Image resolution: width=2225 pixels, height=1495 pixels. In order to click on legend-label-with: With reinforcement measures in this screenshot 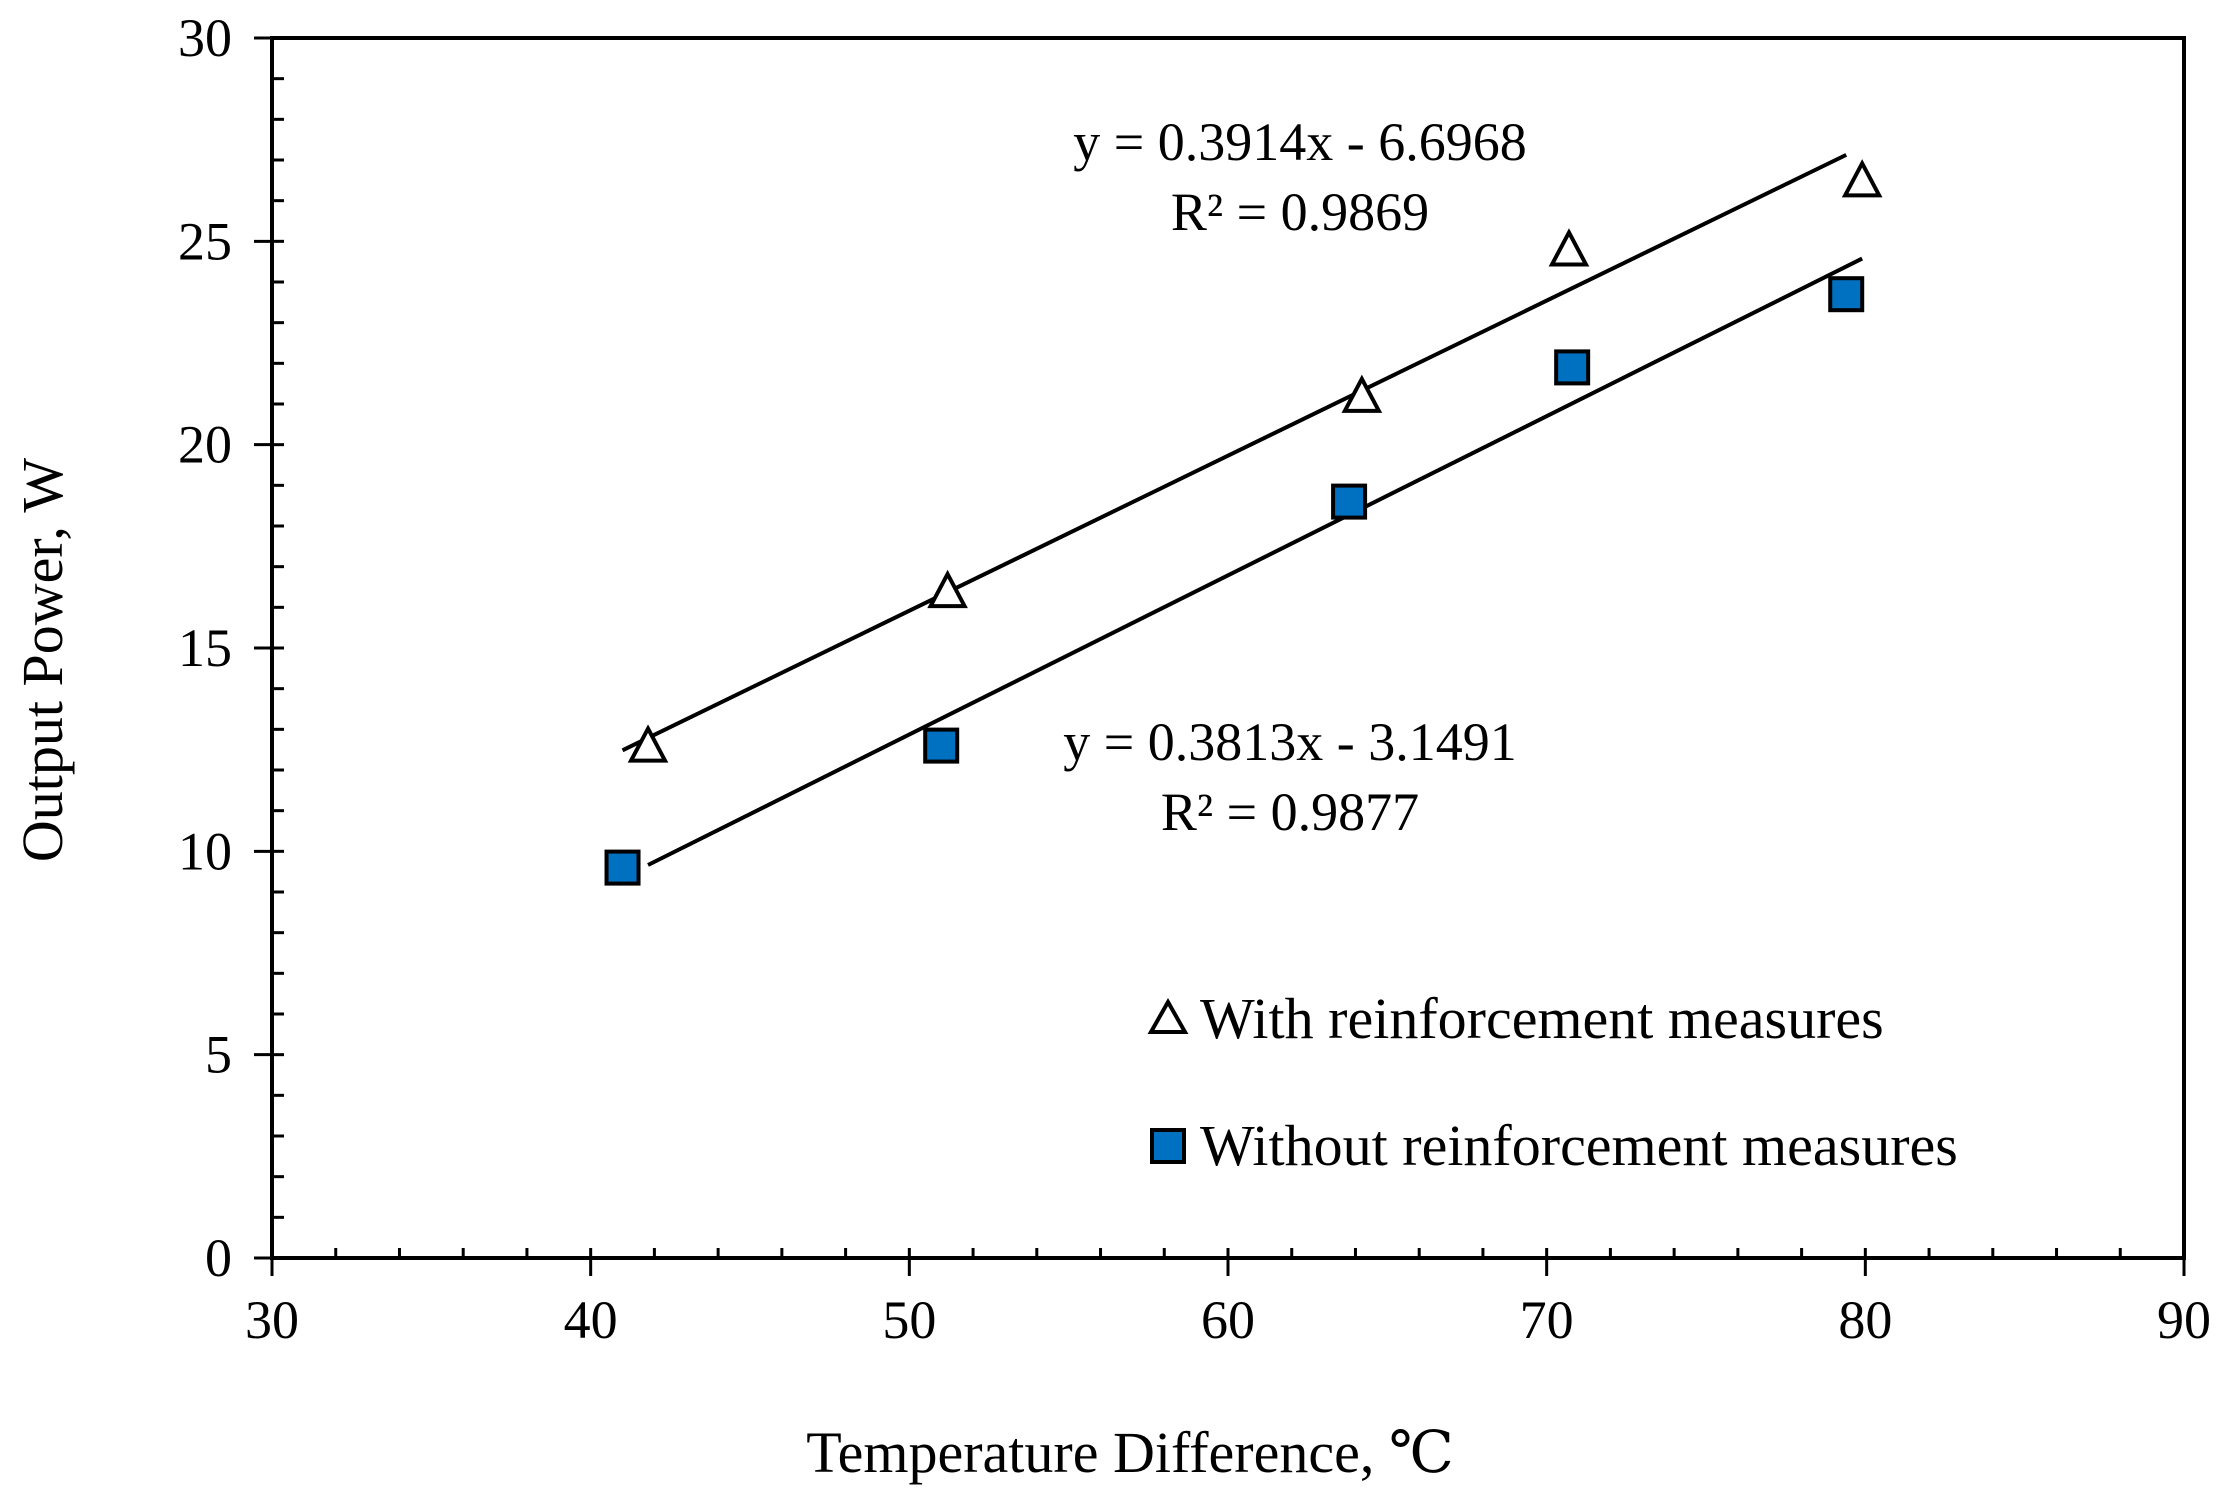, I will do `click(1542, 1018)`.